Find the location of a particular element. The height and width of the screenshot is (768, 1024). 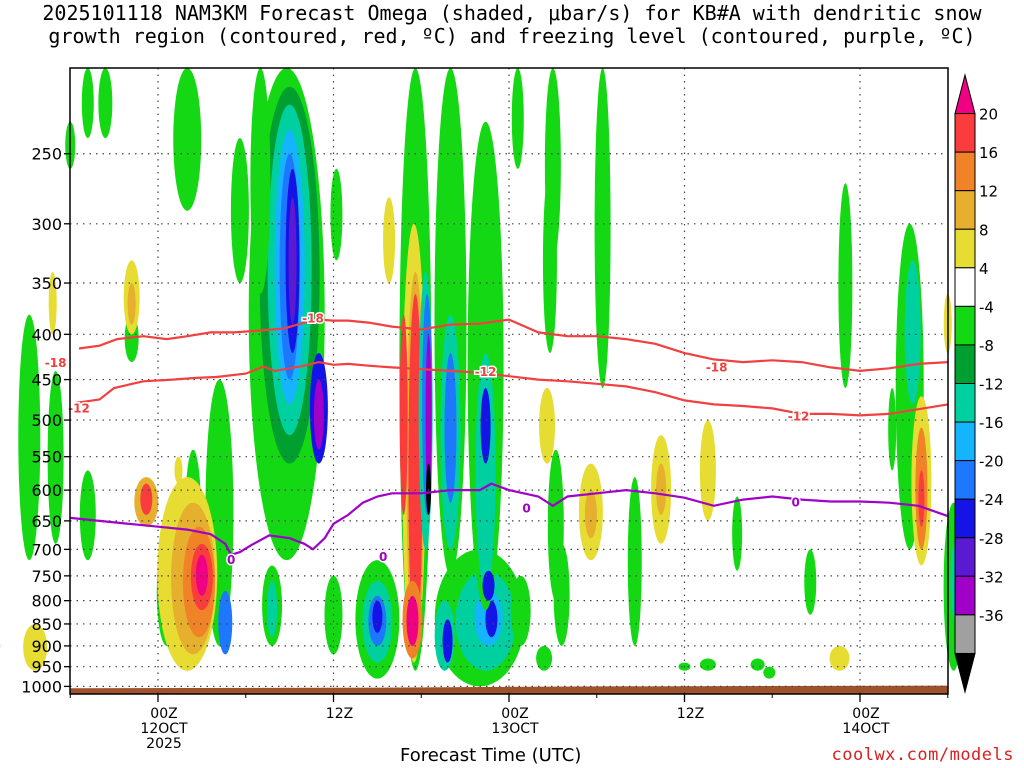

x-axis-label: Forecast Time (UTC) is located at coordinates (491, 755).